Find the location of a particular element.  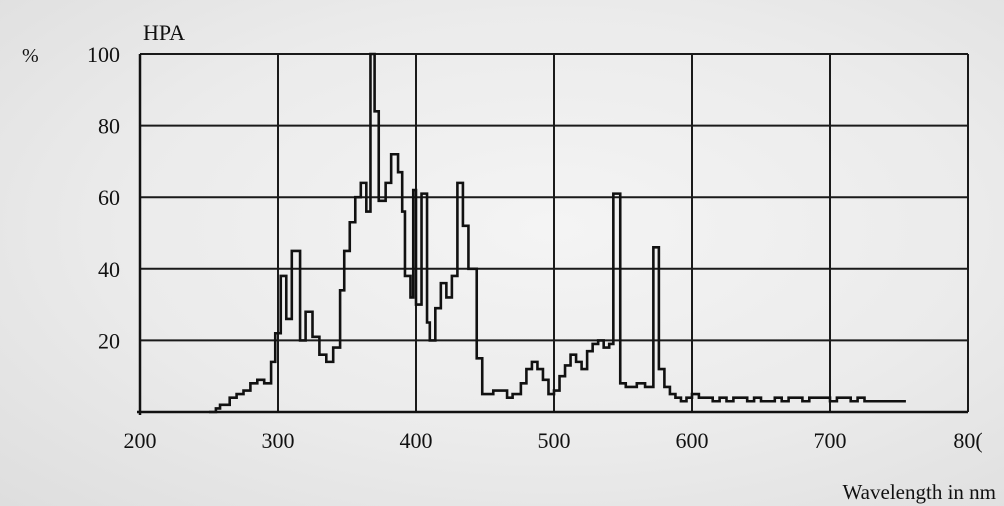

x-tick-label: 300 is located at coordinates (278, 440).